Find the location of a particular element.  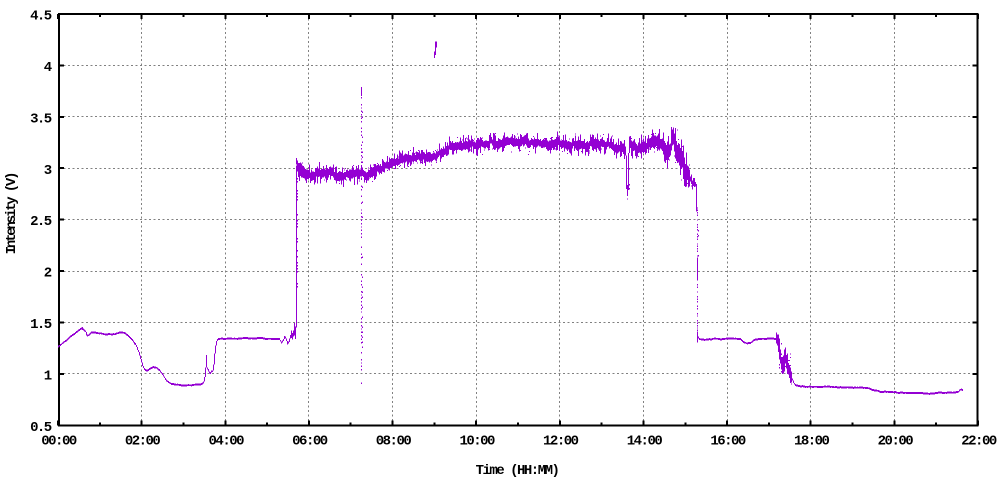

svg-text: 4.5 is located at coordinates (41, 17).